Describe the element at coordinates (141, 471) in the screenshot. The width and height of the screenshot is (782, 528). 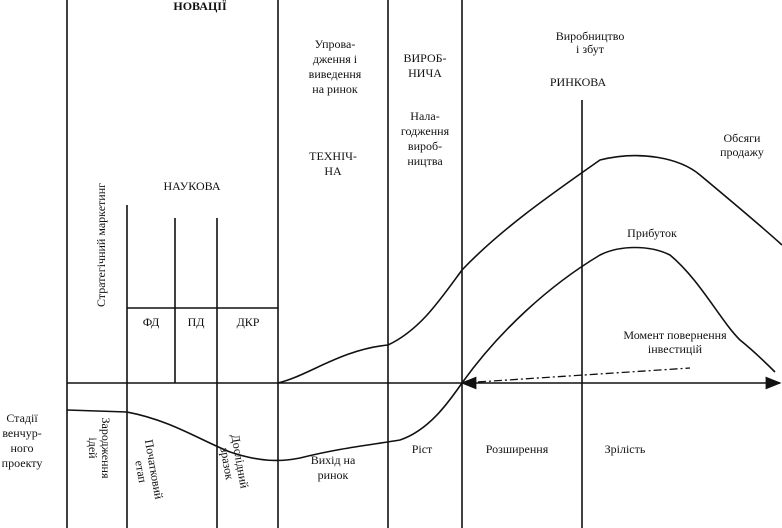
I see `label-line: етап` at that location.